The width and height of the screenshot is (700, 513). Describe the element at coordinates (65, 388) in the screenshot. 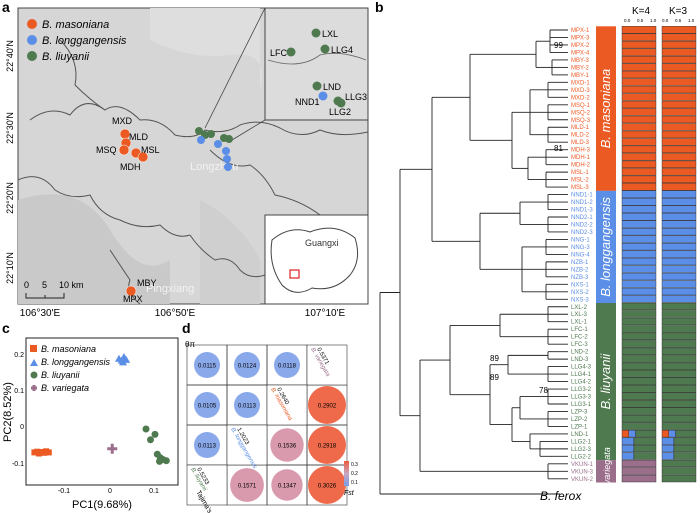

I see `pca-legend-item: B. variegata` at that location.